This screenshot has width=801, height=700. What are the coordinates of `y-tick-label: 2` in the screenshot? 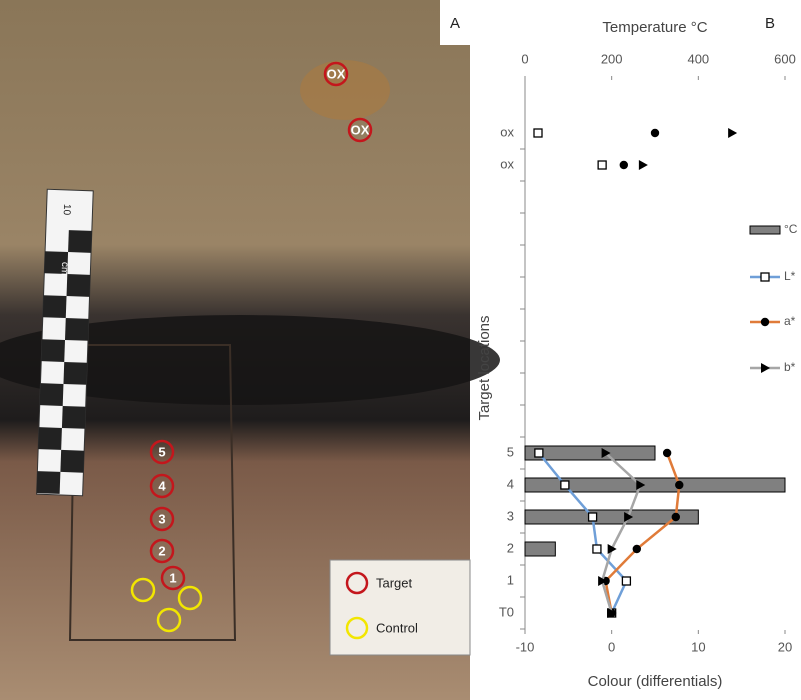 It's located at (510, 547).